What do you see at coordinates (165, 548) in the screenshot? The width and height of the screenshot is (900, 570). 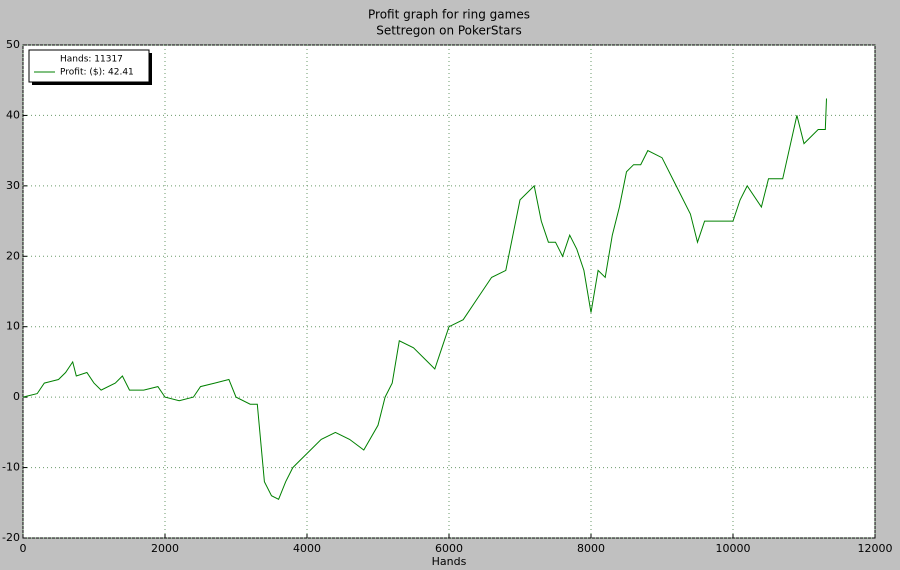 I see `x-tick-label: 2000` at bounding box center [165, 548].